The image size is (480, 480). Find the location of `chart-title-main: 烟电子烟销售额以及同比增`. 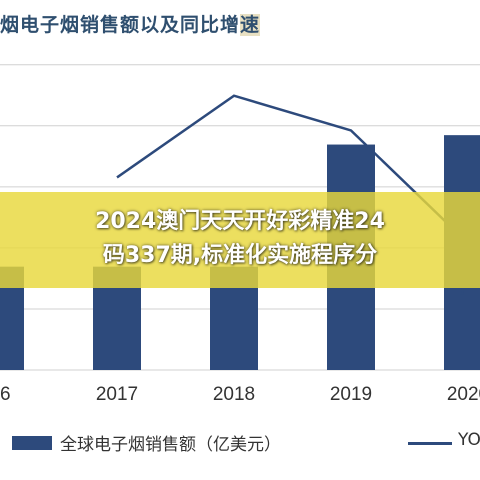

chart-title-main: 烟电子烟销售额以及同比增 is located at coordinates (120, 25).